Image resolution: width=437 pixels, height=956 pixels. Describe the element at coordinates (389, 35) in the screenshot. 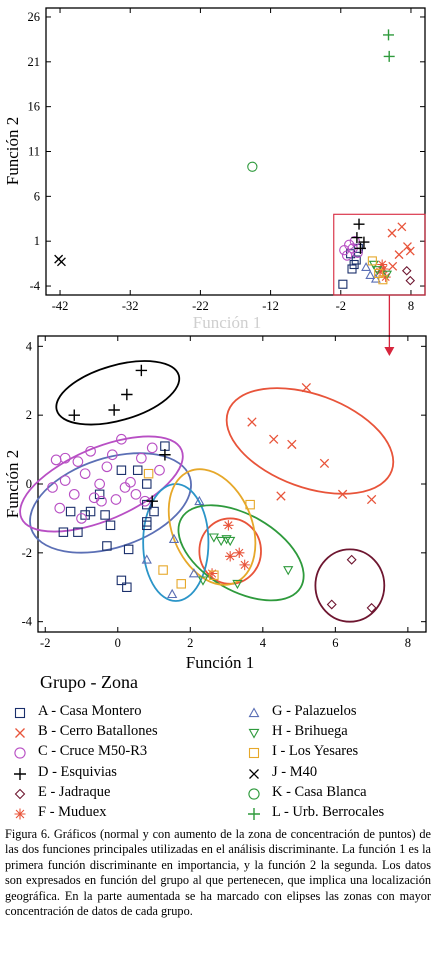

I see `point-l-urb-berrocales` at that location.